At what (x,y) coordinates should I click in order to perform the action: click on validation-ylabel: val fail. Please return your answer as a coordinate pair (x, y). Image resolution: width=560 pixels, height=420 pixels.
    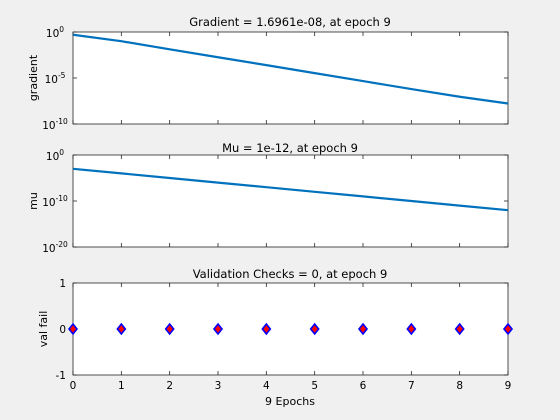
    Looking at the image, I should click on (43, 329).